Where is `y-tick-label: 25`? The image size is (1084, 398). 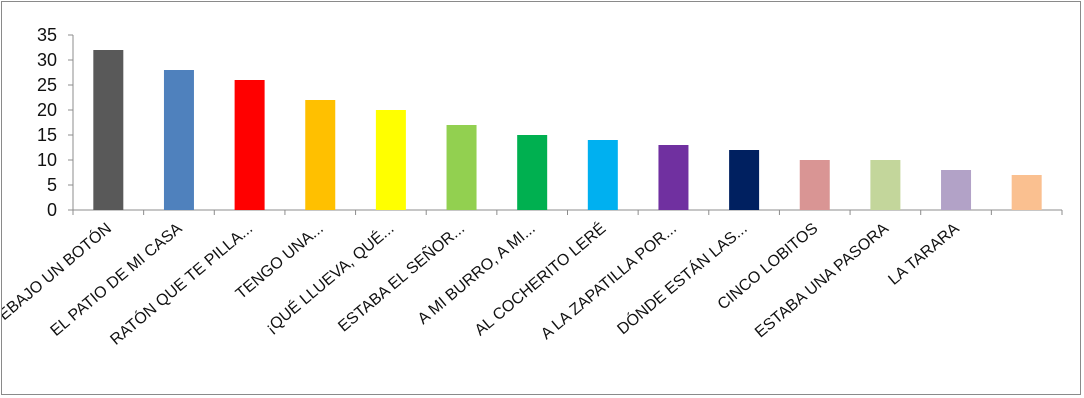 y-tick-label: 25 is located at coordinates (47, 85).